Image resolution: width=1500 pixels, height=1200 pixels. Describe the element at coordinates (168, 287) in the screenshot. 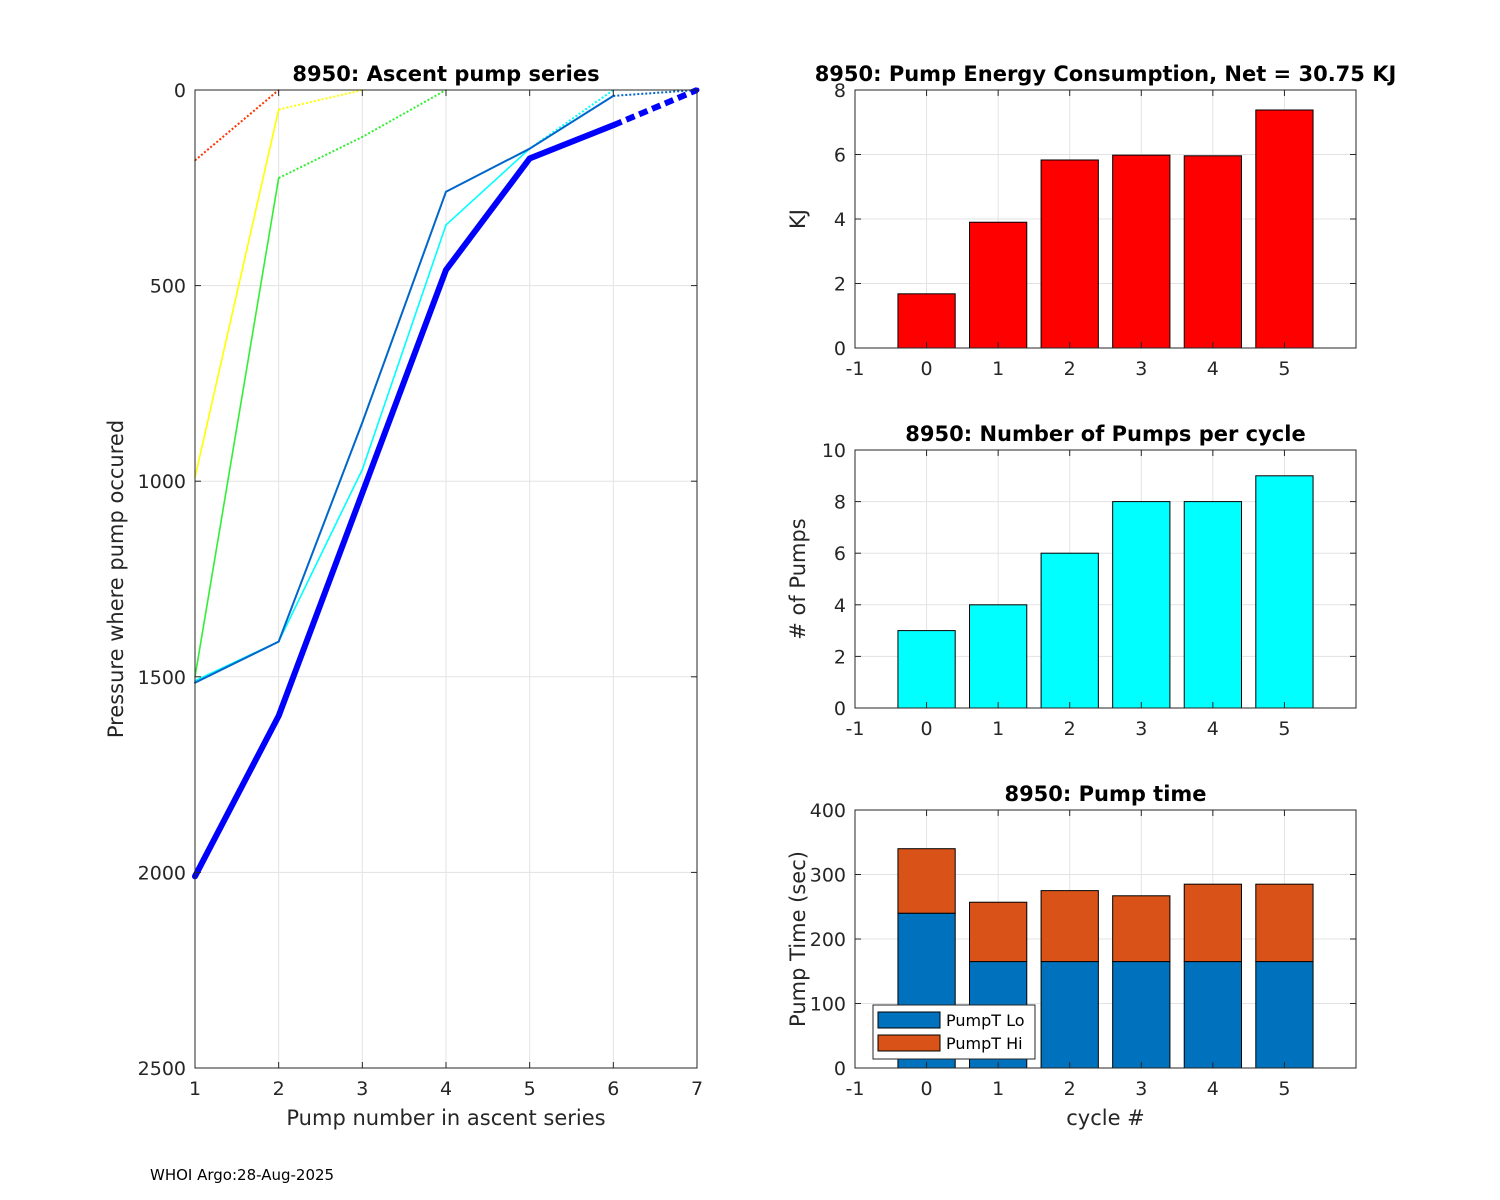

I see `y-tick-label: 500` at that location.